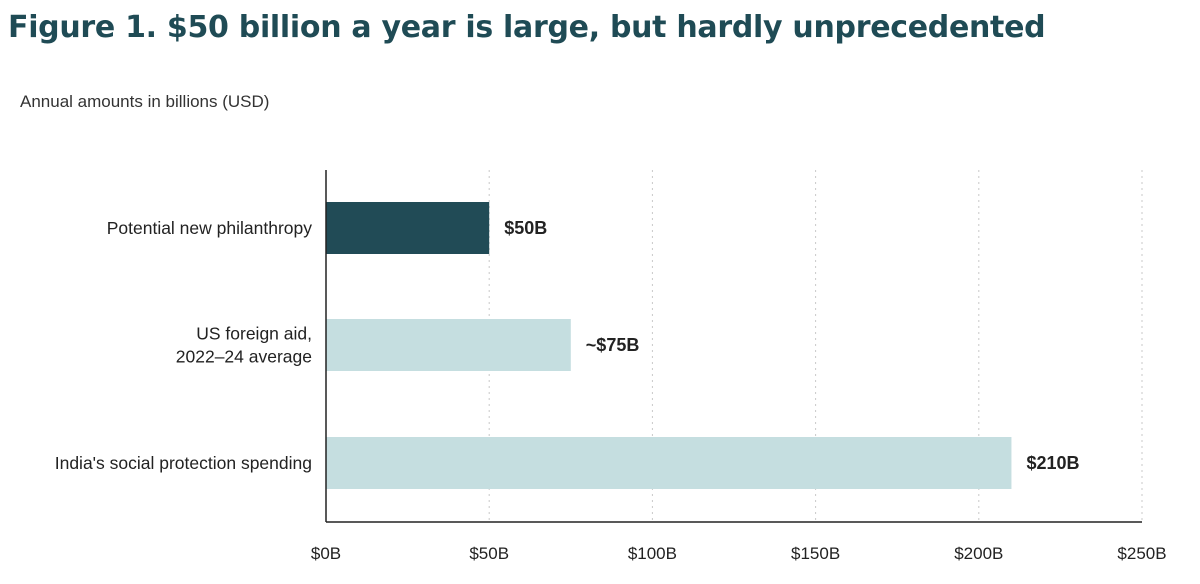 The image size is (1200, 584). Describe the element at coordinates (244, 345) in the screenshot. I see `category-label: US foreign aid, 2022–24 average` at that location.